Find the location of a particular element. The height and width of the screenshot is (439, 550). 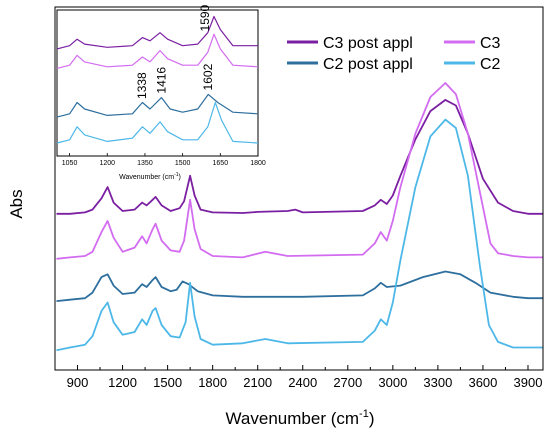

x-tick-label: 1800 is located at coordinates (212, 382).